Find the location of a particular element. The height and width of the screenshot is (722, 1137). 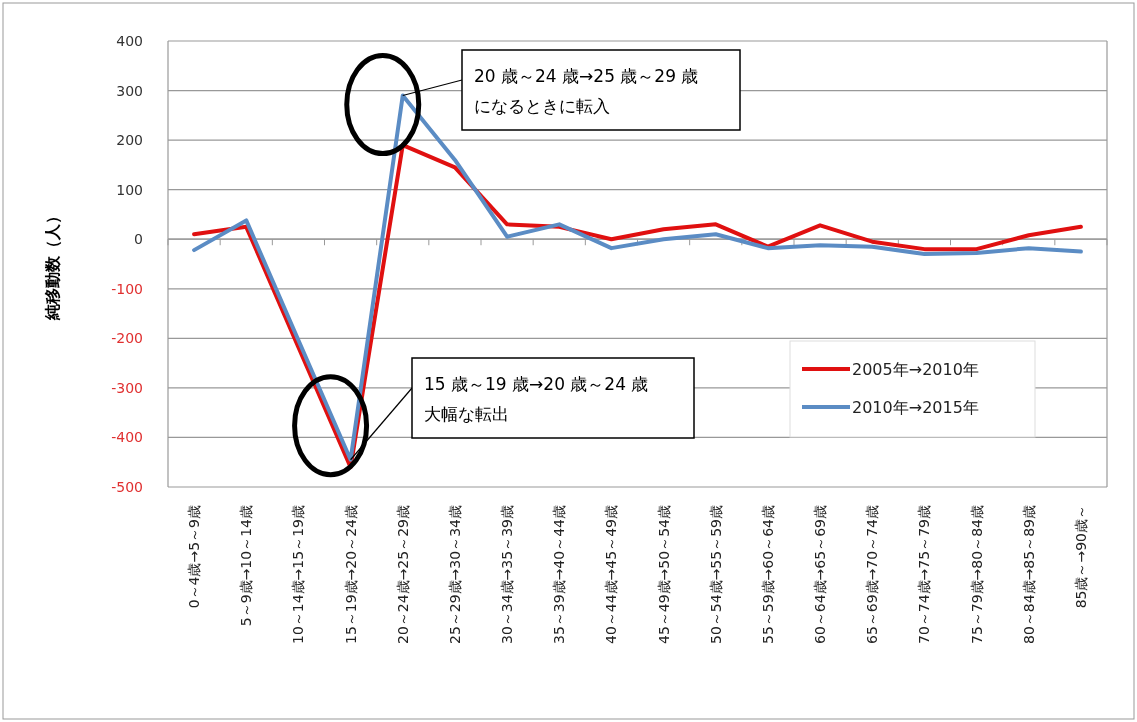

annotation: 20 歳～24 歳→25 歳～29 歳になるときに転入 is located at coordinates (586, 91).